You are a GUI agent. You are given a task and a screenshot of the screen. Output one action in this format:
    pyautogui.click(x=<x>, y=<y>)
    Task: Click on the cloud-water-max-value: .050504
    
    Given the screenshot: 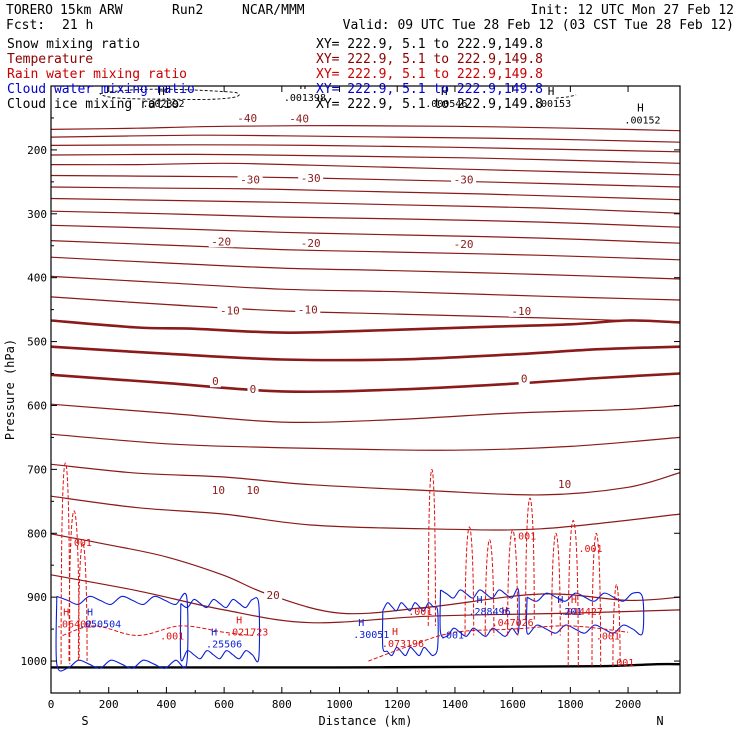 What is the action you would take?
    pyautogui.click(x=100, y=624)
    